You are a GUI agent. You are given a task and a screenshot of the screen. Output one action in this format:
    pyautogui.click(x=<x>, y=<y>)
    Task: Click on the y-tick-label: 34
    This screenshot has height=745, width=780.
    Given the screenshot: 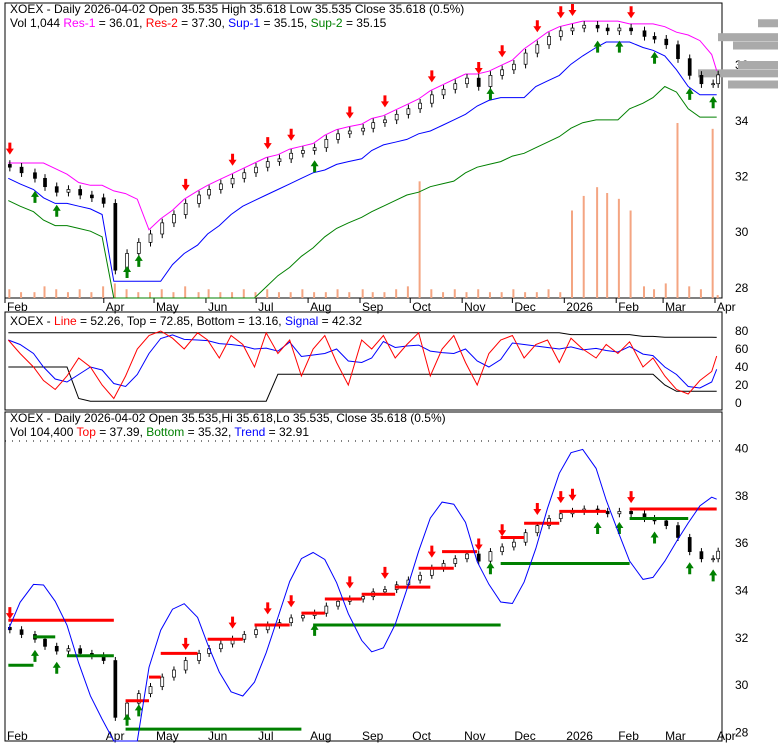 What is the action you would take?
    pyautogui.click(x=742, y=591)
    